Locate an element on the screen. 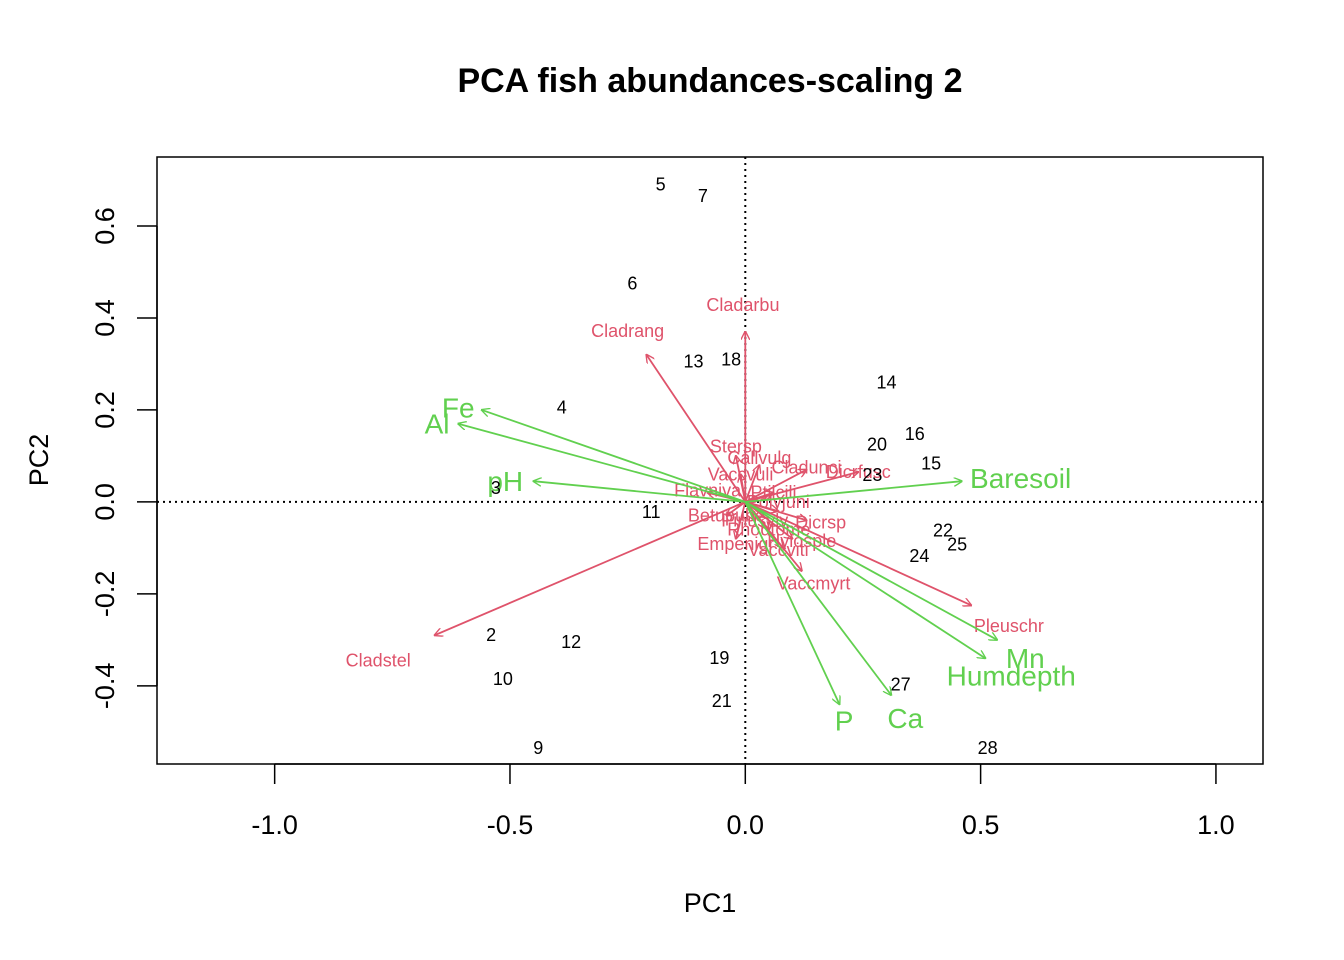 Image resolution: width=1344 pixels, height=960 pixels. y-tick-label: -0.4 is located at coordinates (105, 686).